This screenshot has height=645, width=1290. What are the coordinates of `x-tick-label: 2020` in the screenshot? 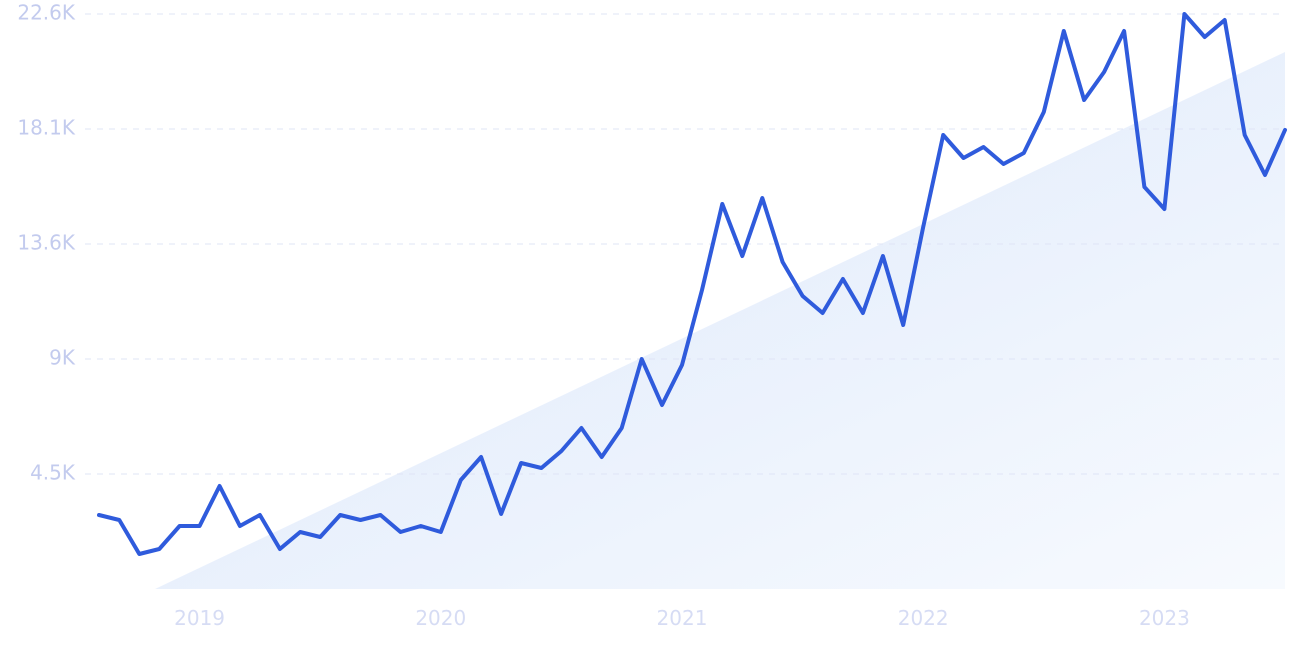 It's located at (440, 618).